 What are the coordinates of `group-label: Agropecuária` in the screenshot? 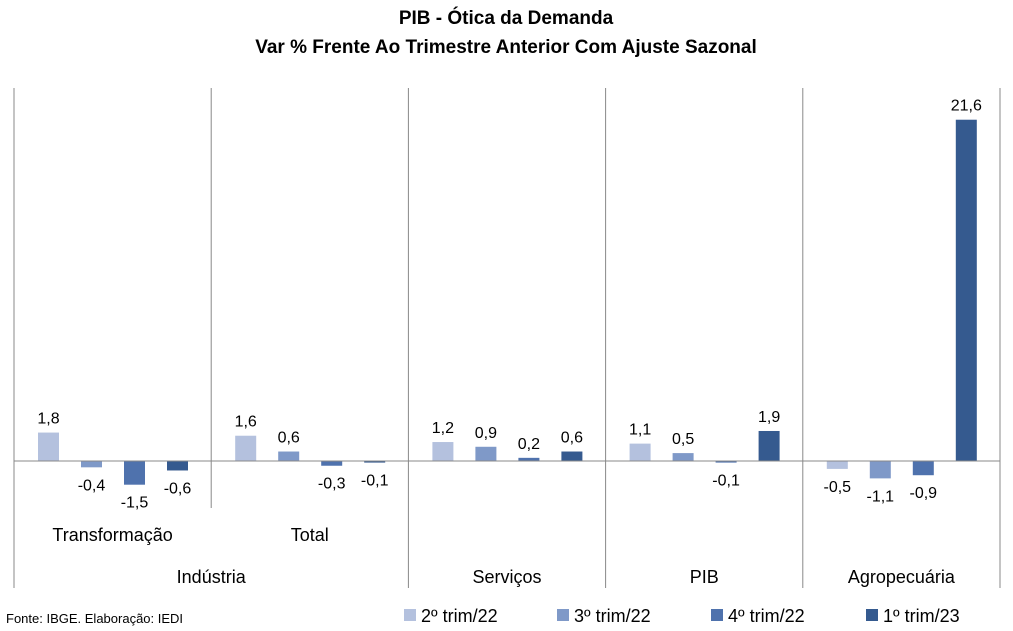 It's located at (902, 577).